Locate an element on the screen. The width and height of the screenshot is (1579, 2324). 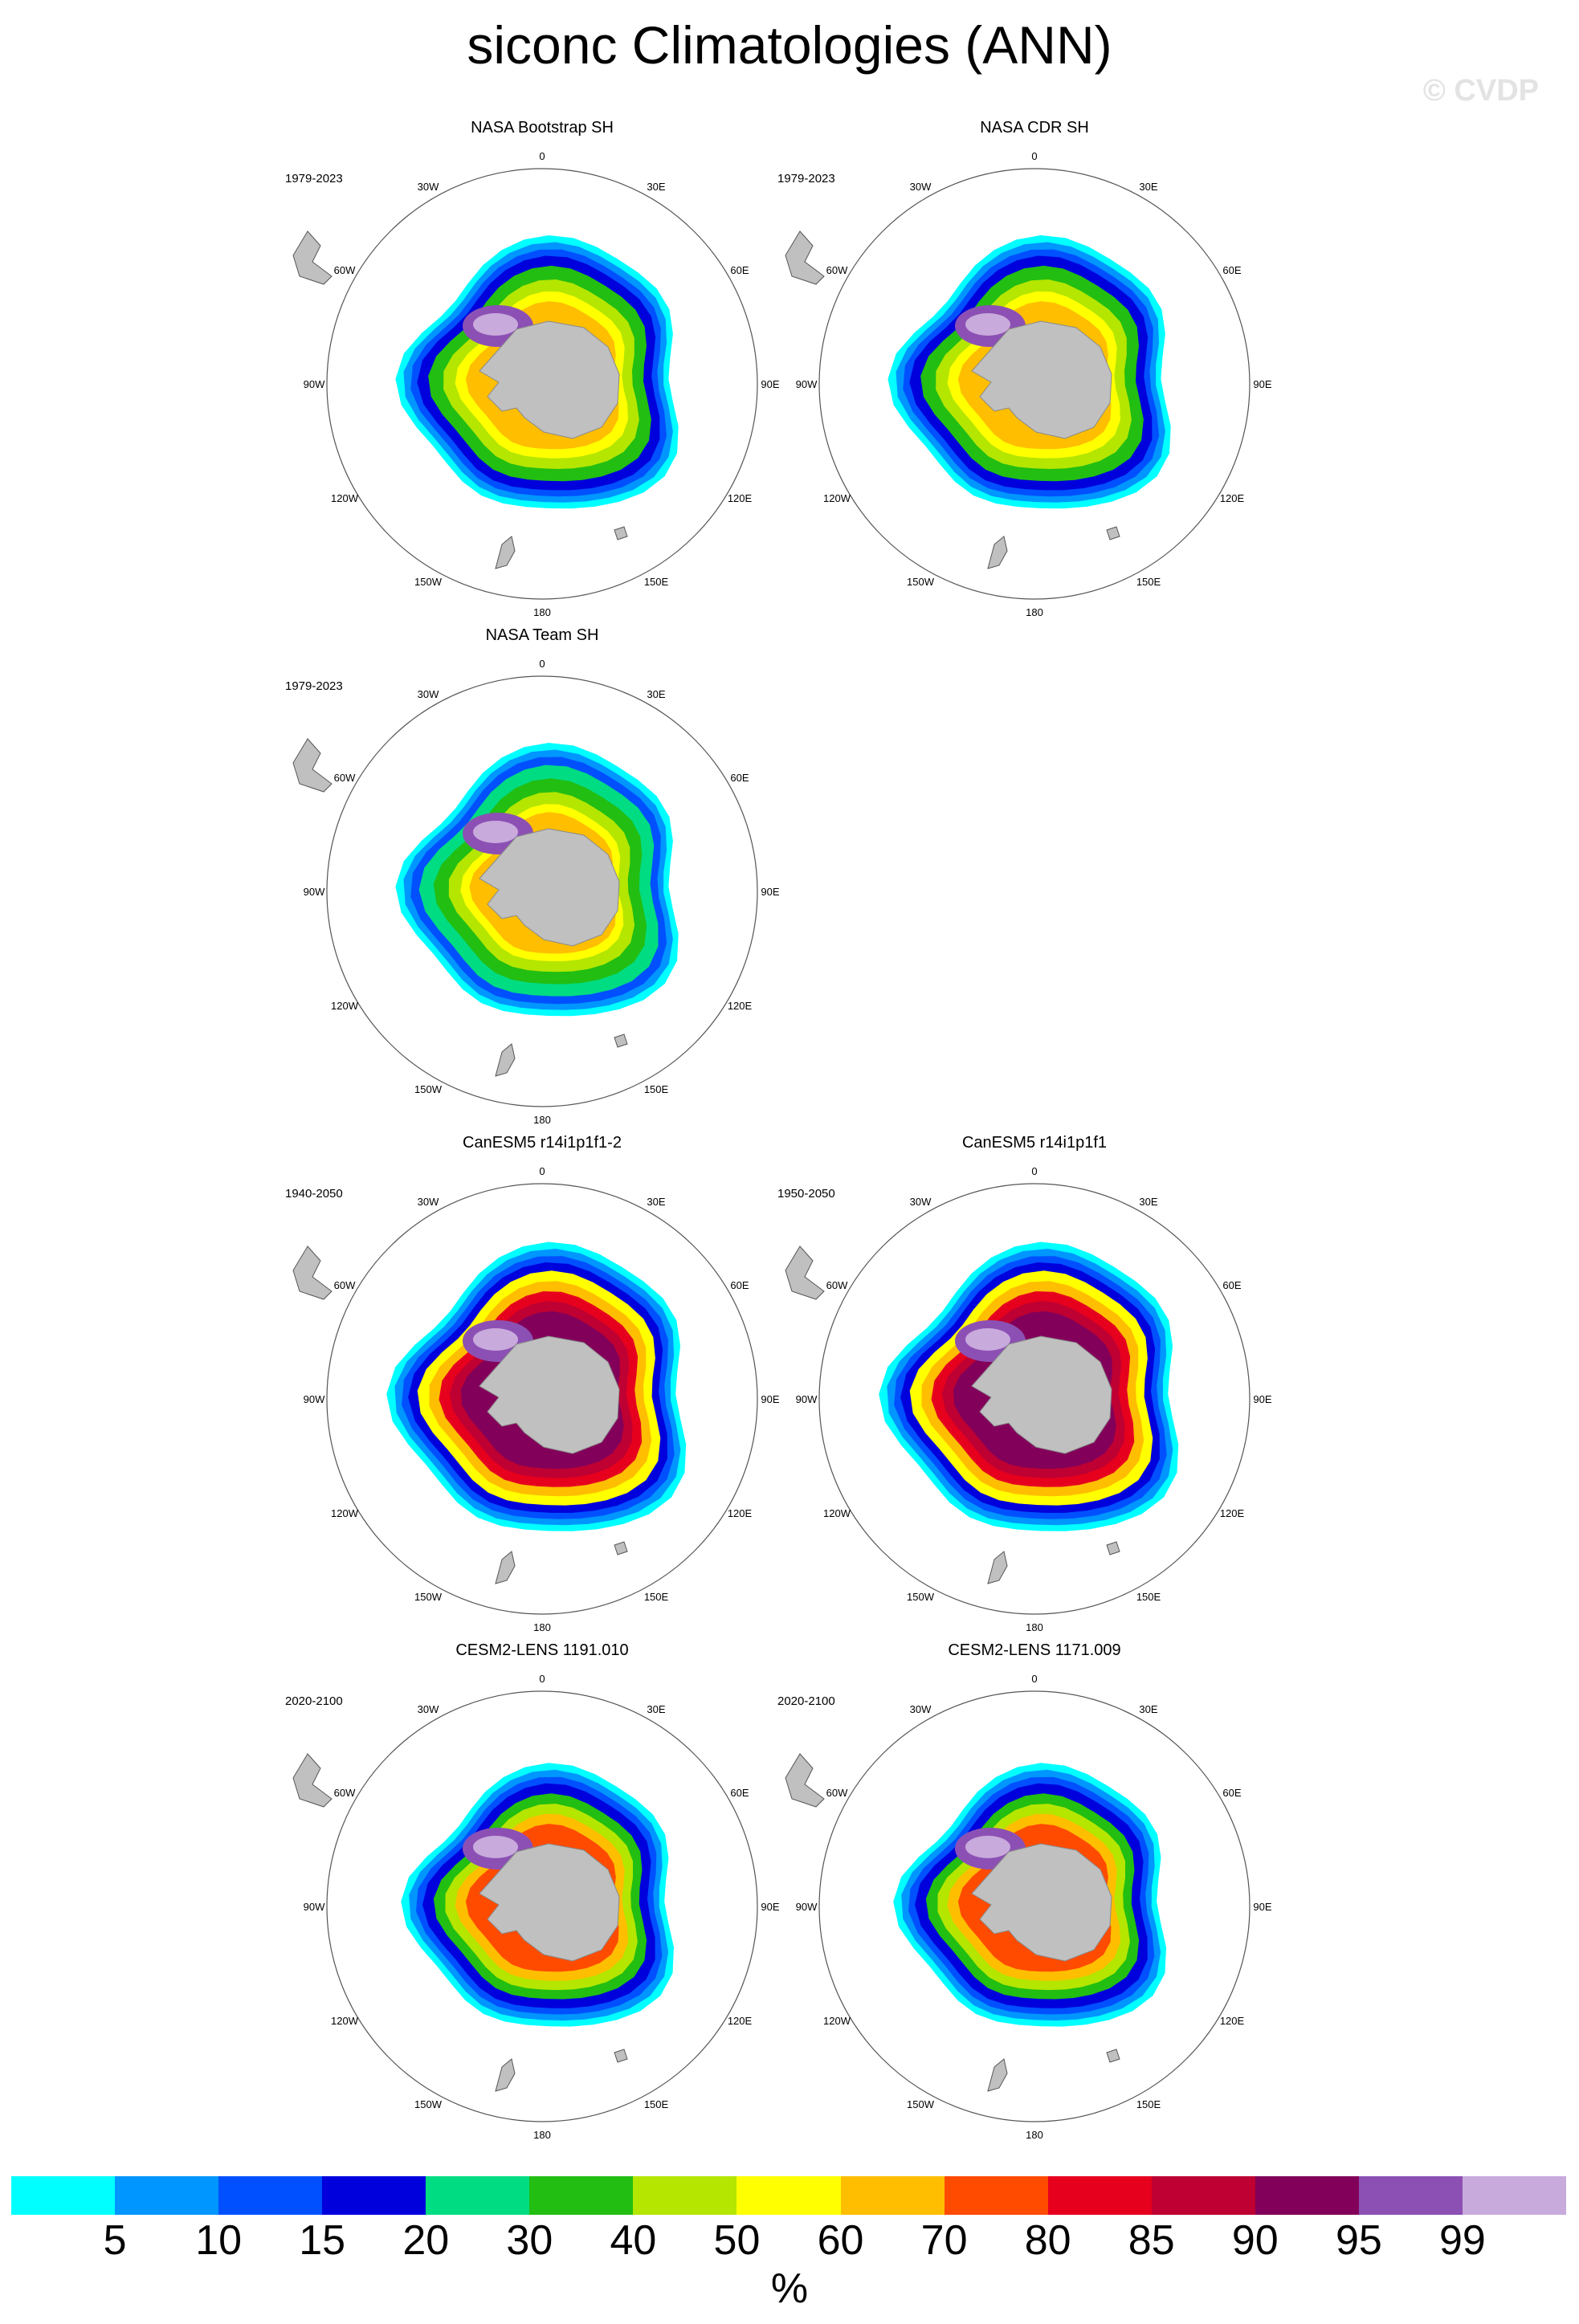
colorbar-units: % is located at coordinates (789, 2289).